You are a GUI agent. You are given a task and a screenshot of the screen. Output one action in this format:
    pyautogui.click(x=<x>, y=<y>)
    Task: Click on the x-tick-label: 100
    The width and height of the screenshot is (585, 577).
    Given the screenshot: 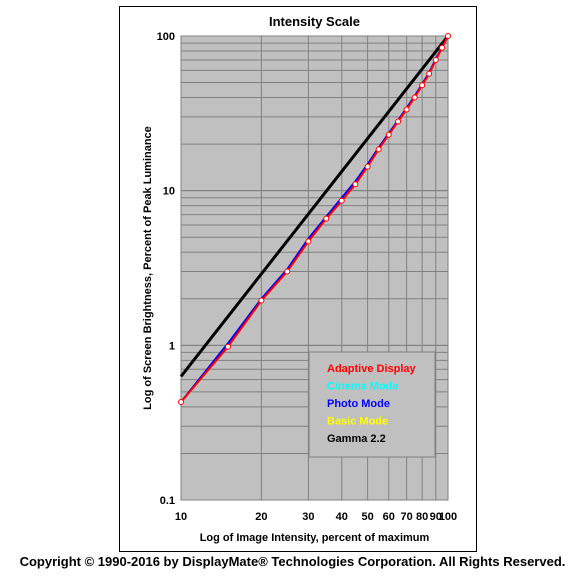 What is the action you would take?
    pyautogui.click(x=448, y=517)
    